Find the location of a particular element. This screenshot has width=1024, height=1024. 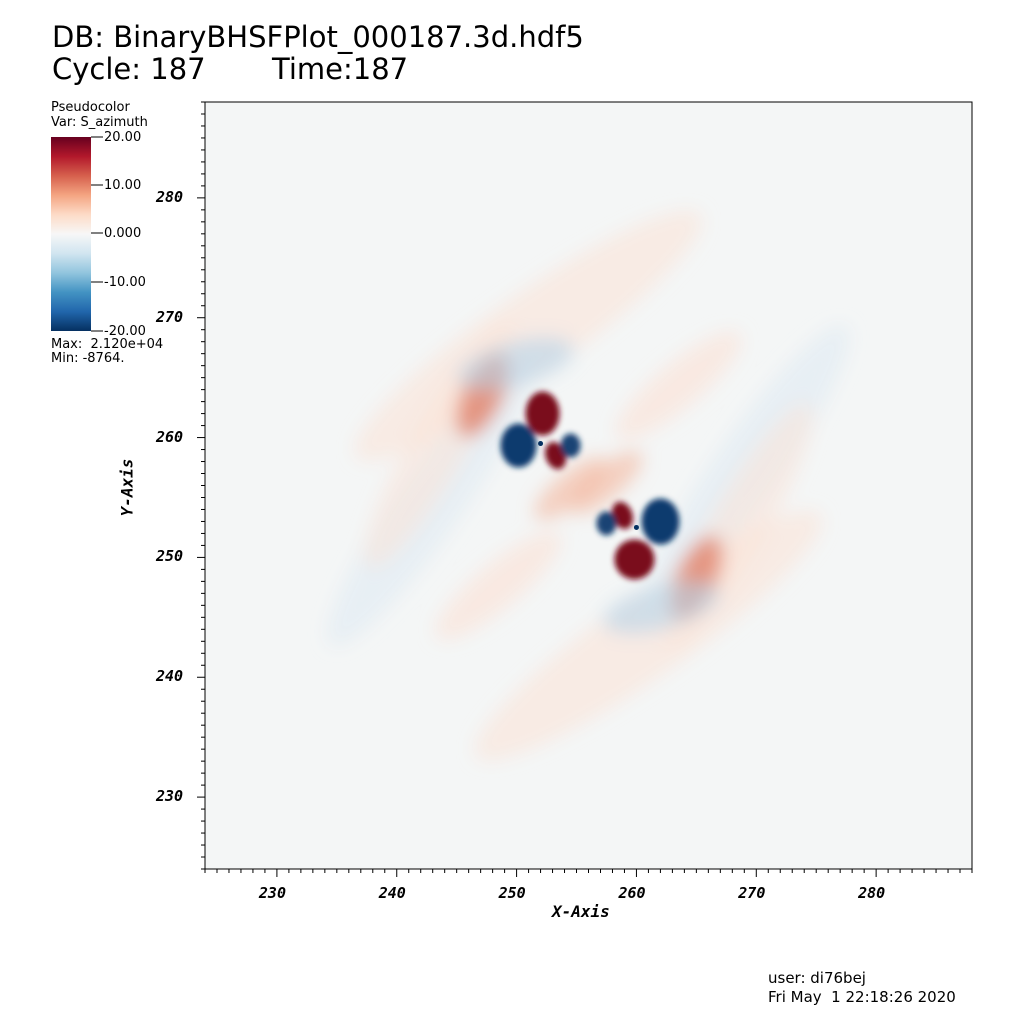

y-tick-label: 230 is located at coordinates (170, 796).